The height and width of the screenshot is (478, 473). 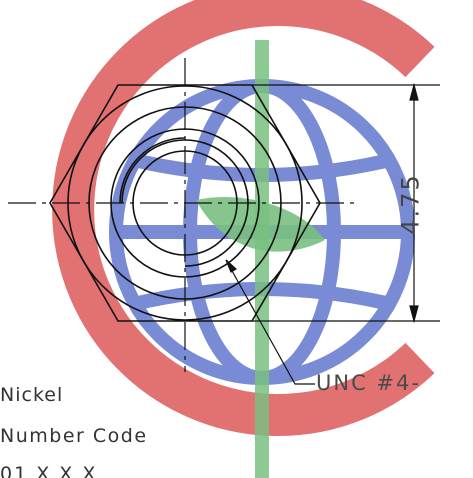 I want to click on watermark-leaf, so click(x=260, y=224).